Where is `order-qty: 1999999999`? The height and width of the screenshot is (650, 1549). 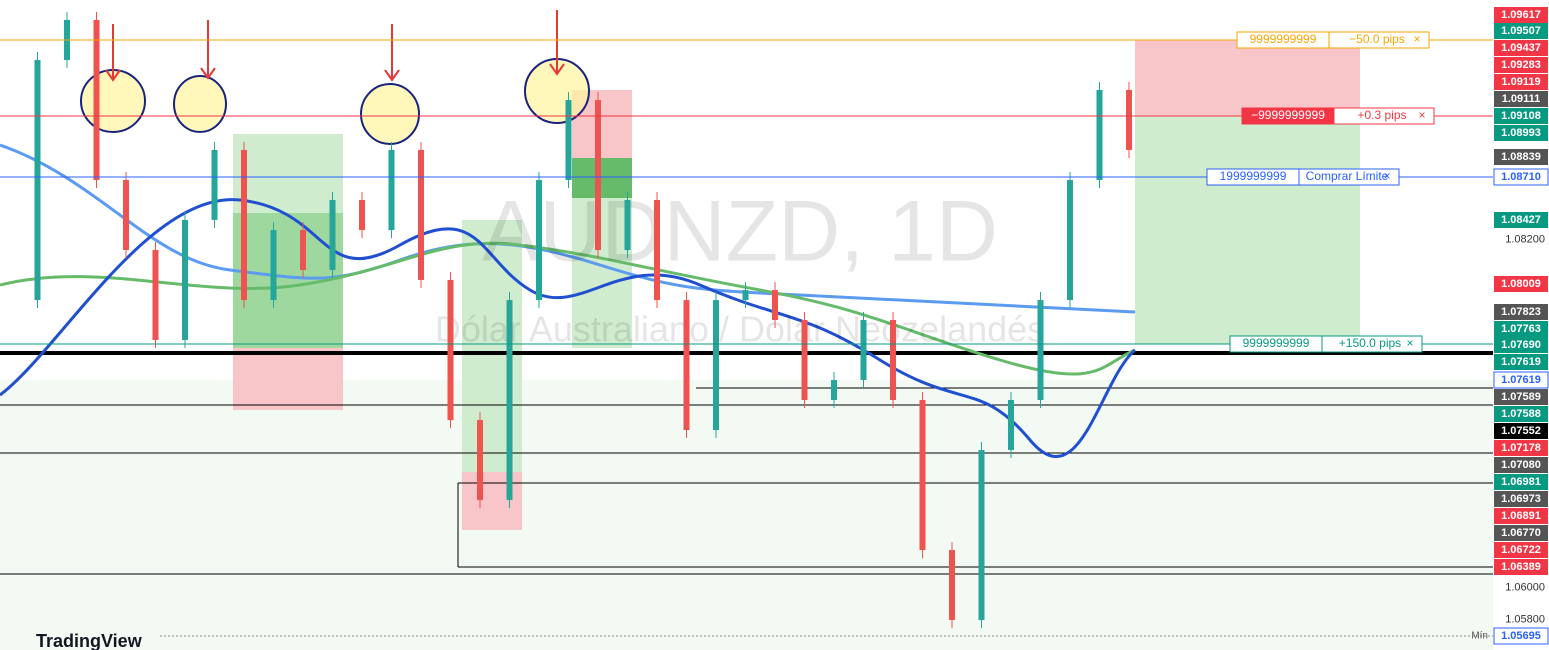
order-qty: 1999999999 is located at coordinates (1253, 176).